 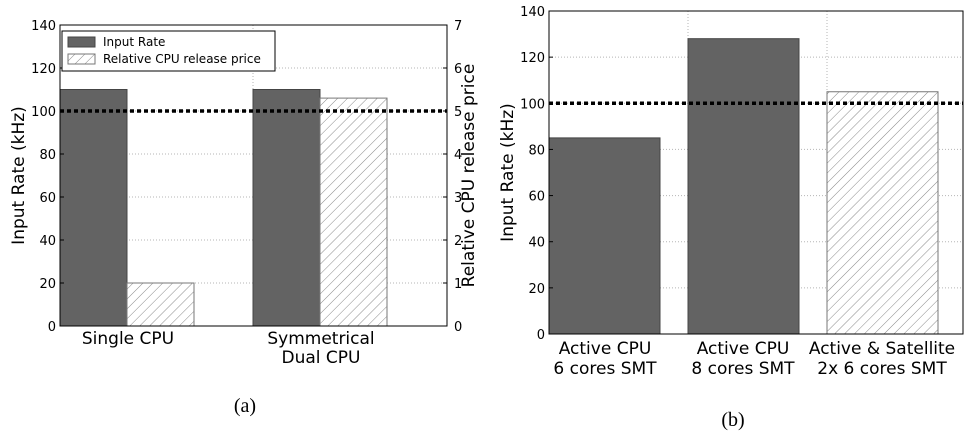 What do you see at coordinates (458, 241) in the screenshot?
I see `y2-tick-label: 2` at bounding box center [458, 241].